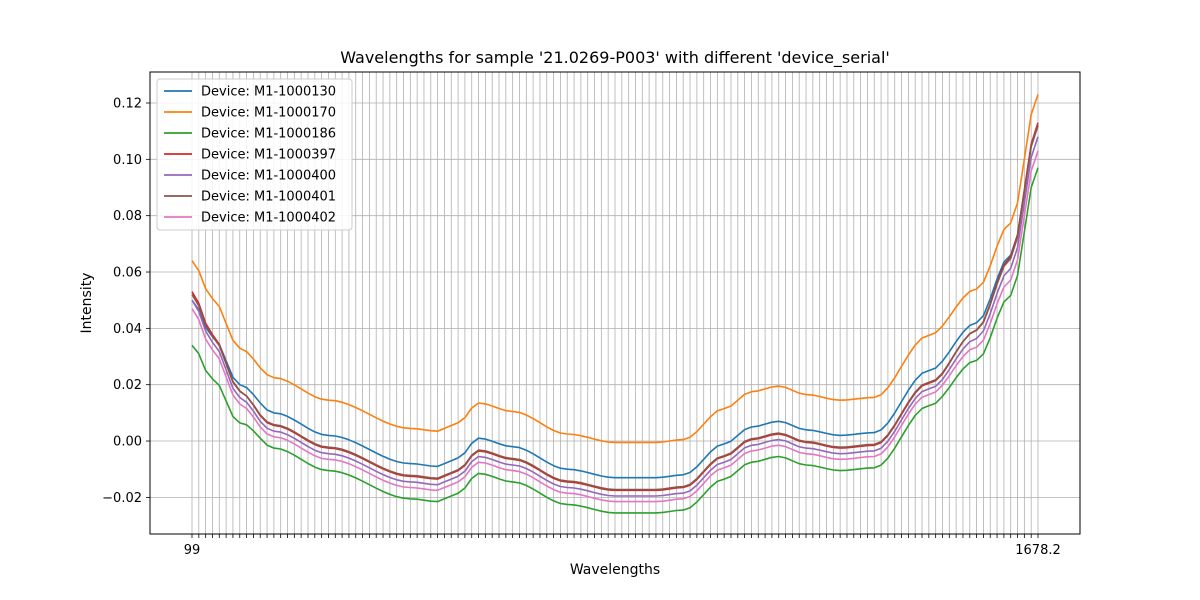  I want to click on legend-label: Device: M1-1000130, so click(268, 92).